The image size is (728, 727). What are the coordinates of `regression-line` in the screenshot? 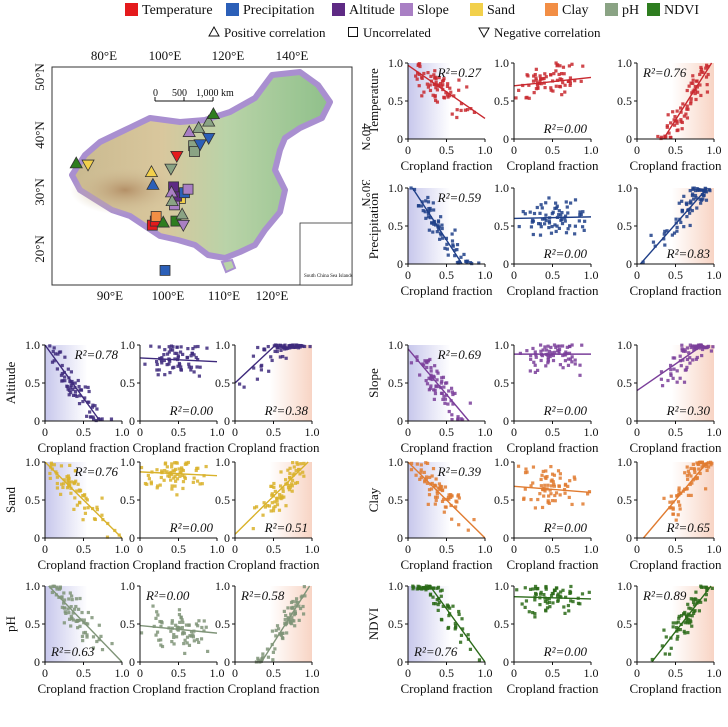 It's located at (670, 368).